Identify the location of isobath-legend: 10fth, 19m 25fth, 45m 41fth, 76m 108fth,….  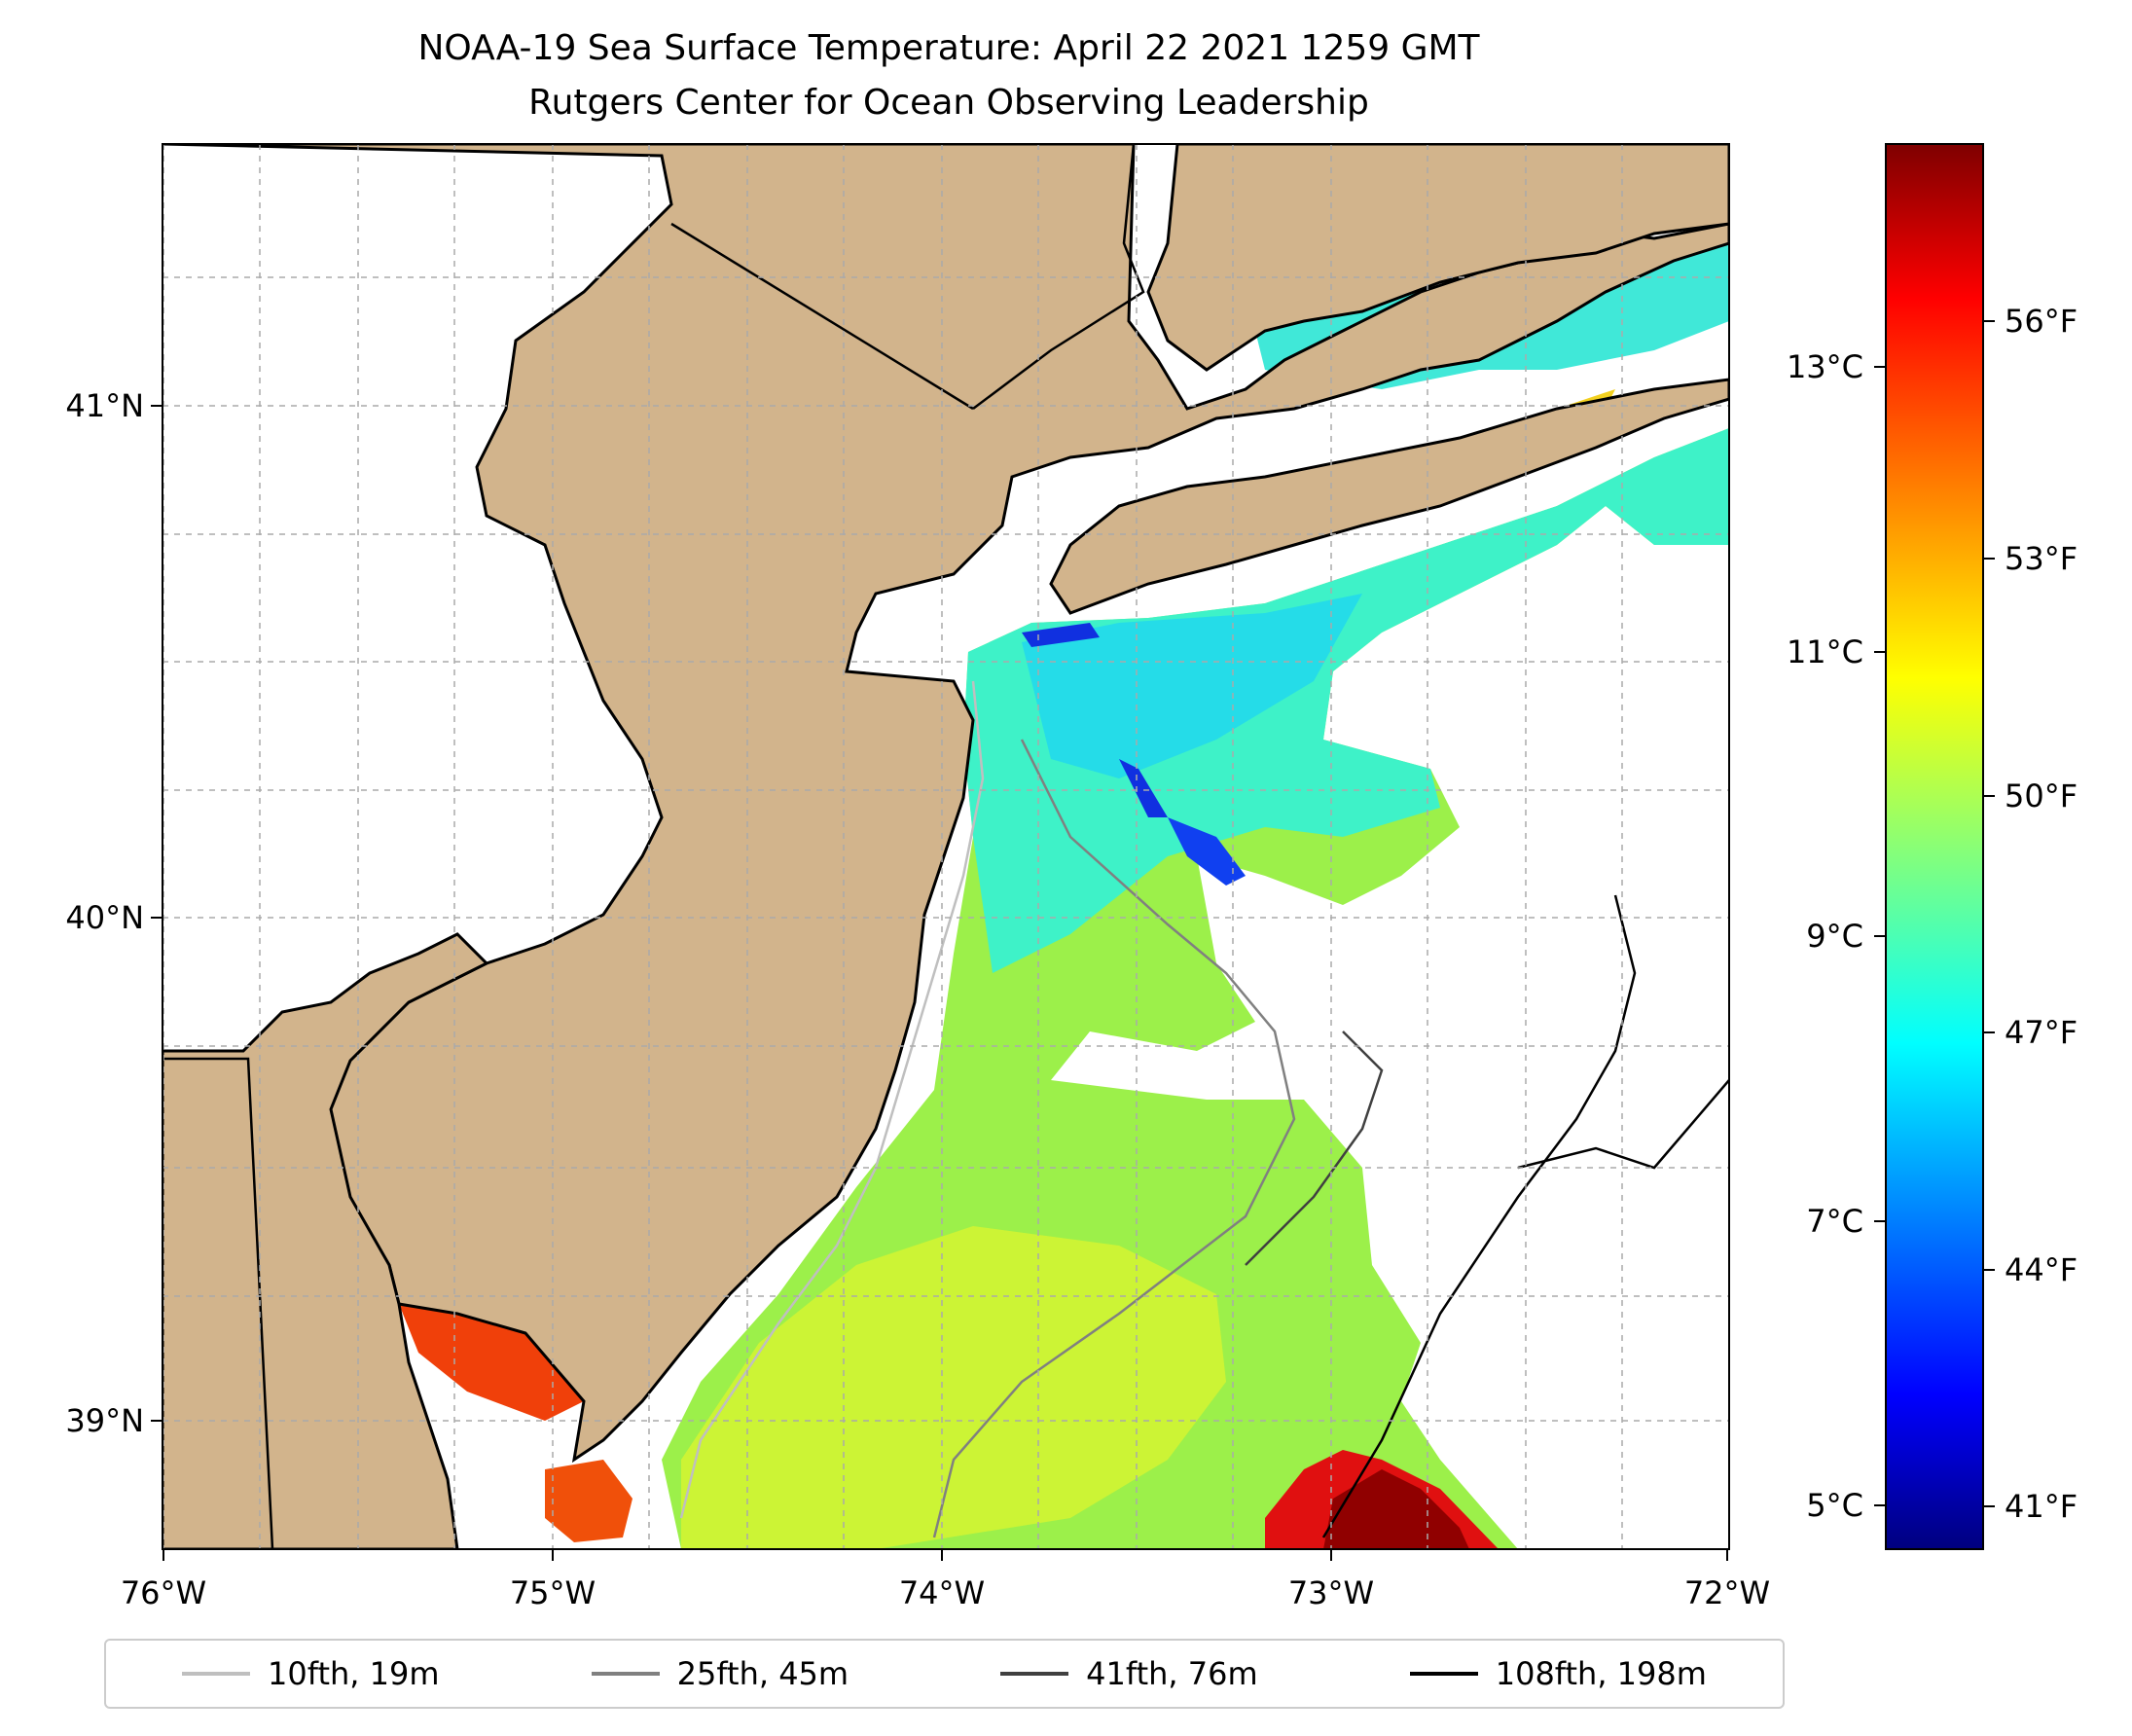
(945, 1674).